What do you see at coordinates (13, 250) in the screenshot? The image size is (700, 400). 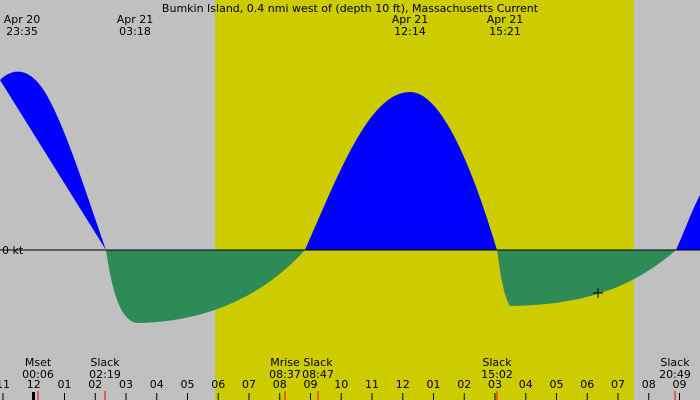 I see `zero-label: 0 kt` at bounding box center [13, 250].